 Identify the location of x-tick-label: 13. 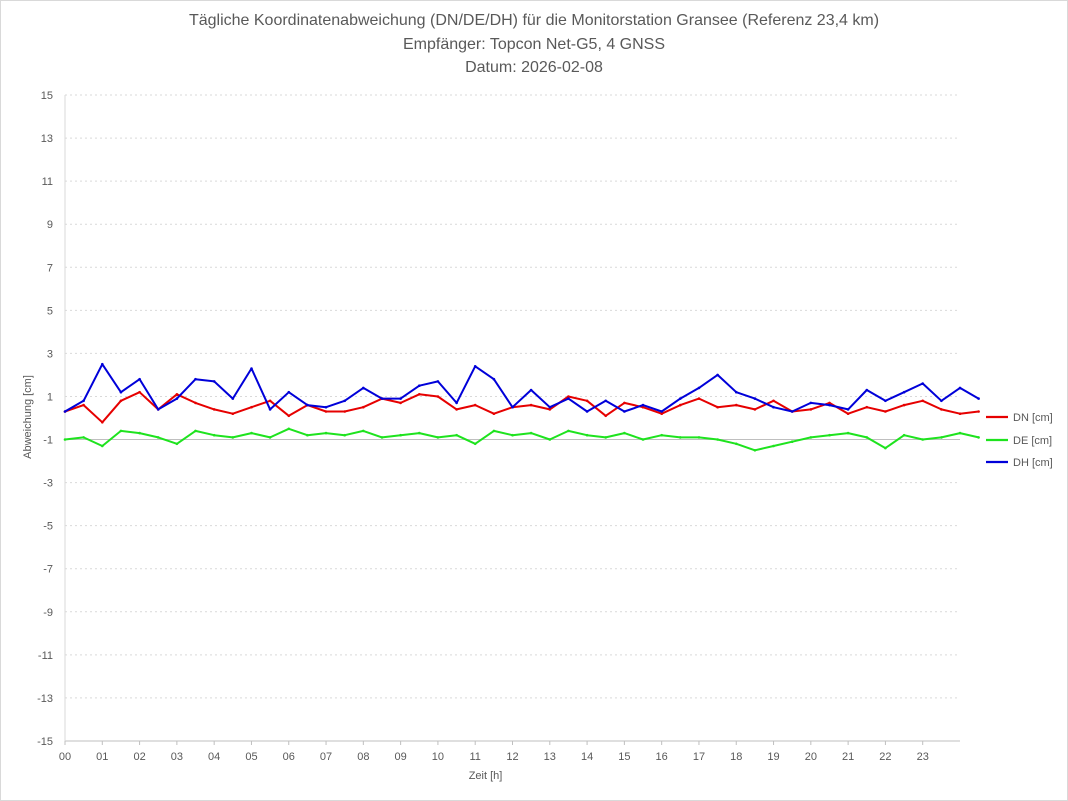
(550, 757).